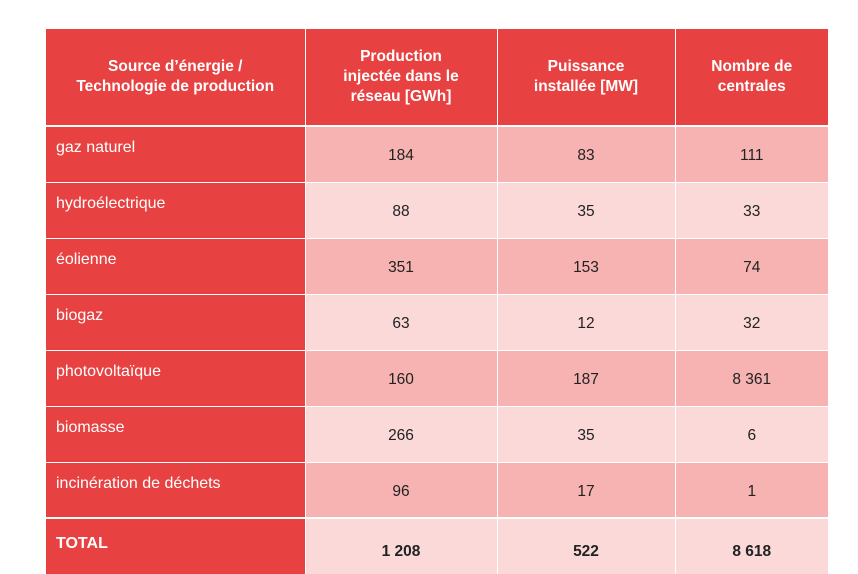  I want to click on total-row: TOTAL 1 208 522 8 618, so click(437, 545).